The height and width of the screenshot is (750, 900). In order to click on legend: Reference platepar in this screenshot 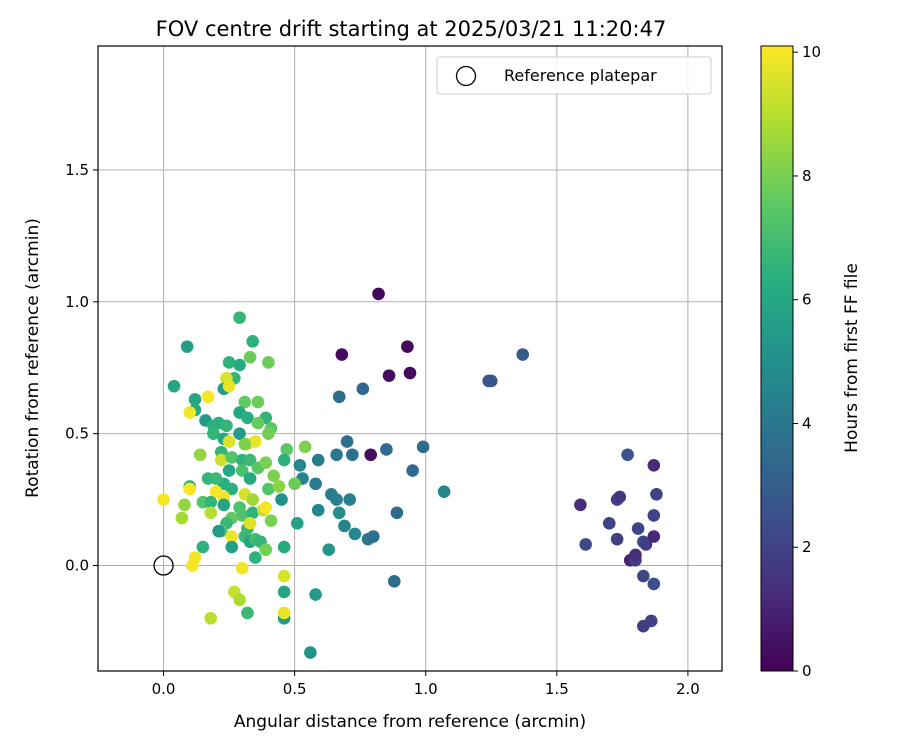, I will do `click(574, 75)`.